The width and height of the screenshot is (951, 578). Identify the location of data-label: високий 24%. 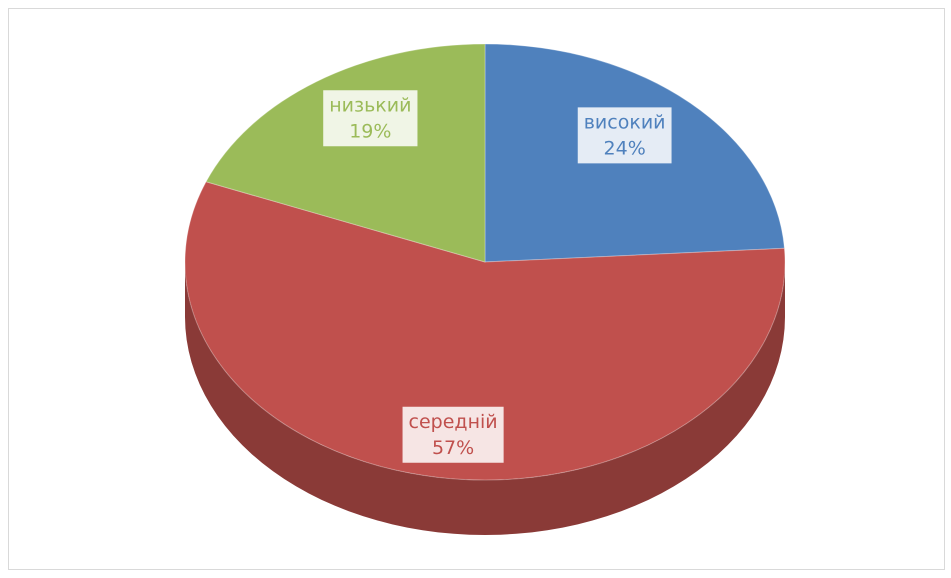
(624, 135).